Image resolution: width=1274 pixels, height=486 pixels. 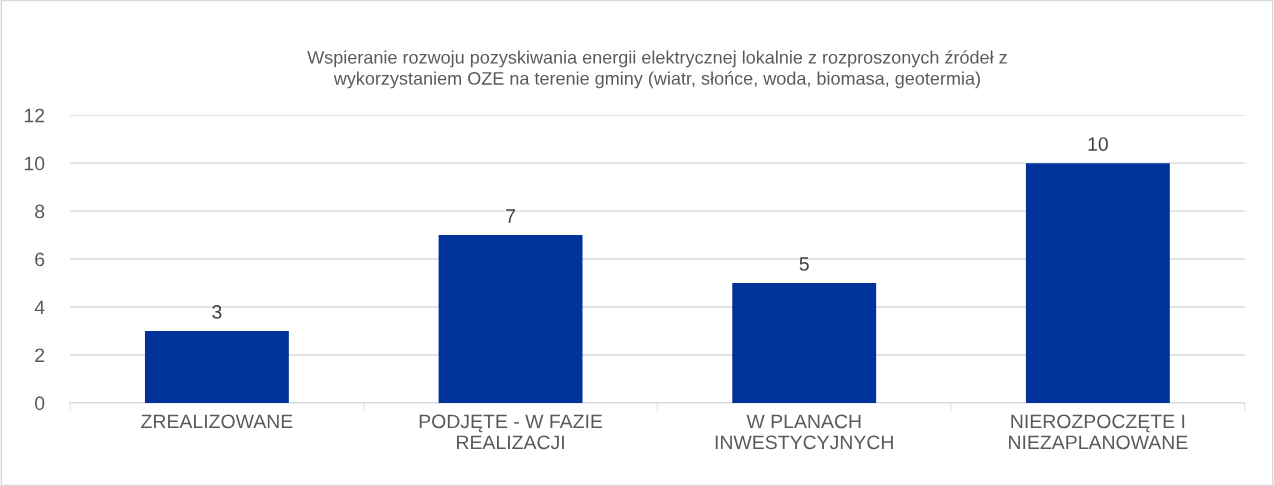 I want to click on y-tick-label: 6, so click(x=40, y=259).